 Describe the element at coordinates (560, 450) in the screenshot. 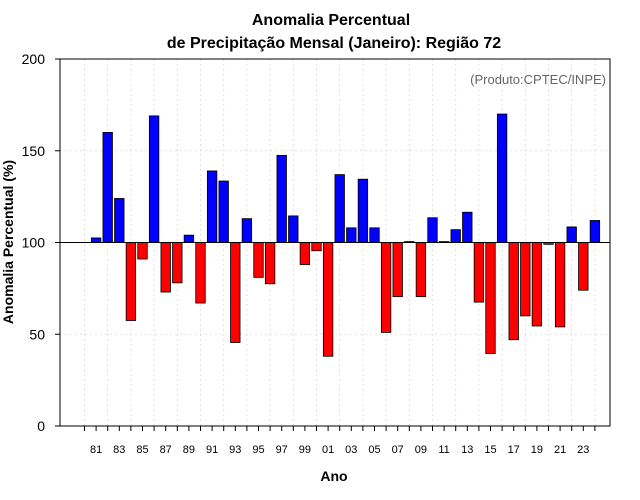

I see `xtick-label-21: 21` at that location.